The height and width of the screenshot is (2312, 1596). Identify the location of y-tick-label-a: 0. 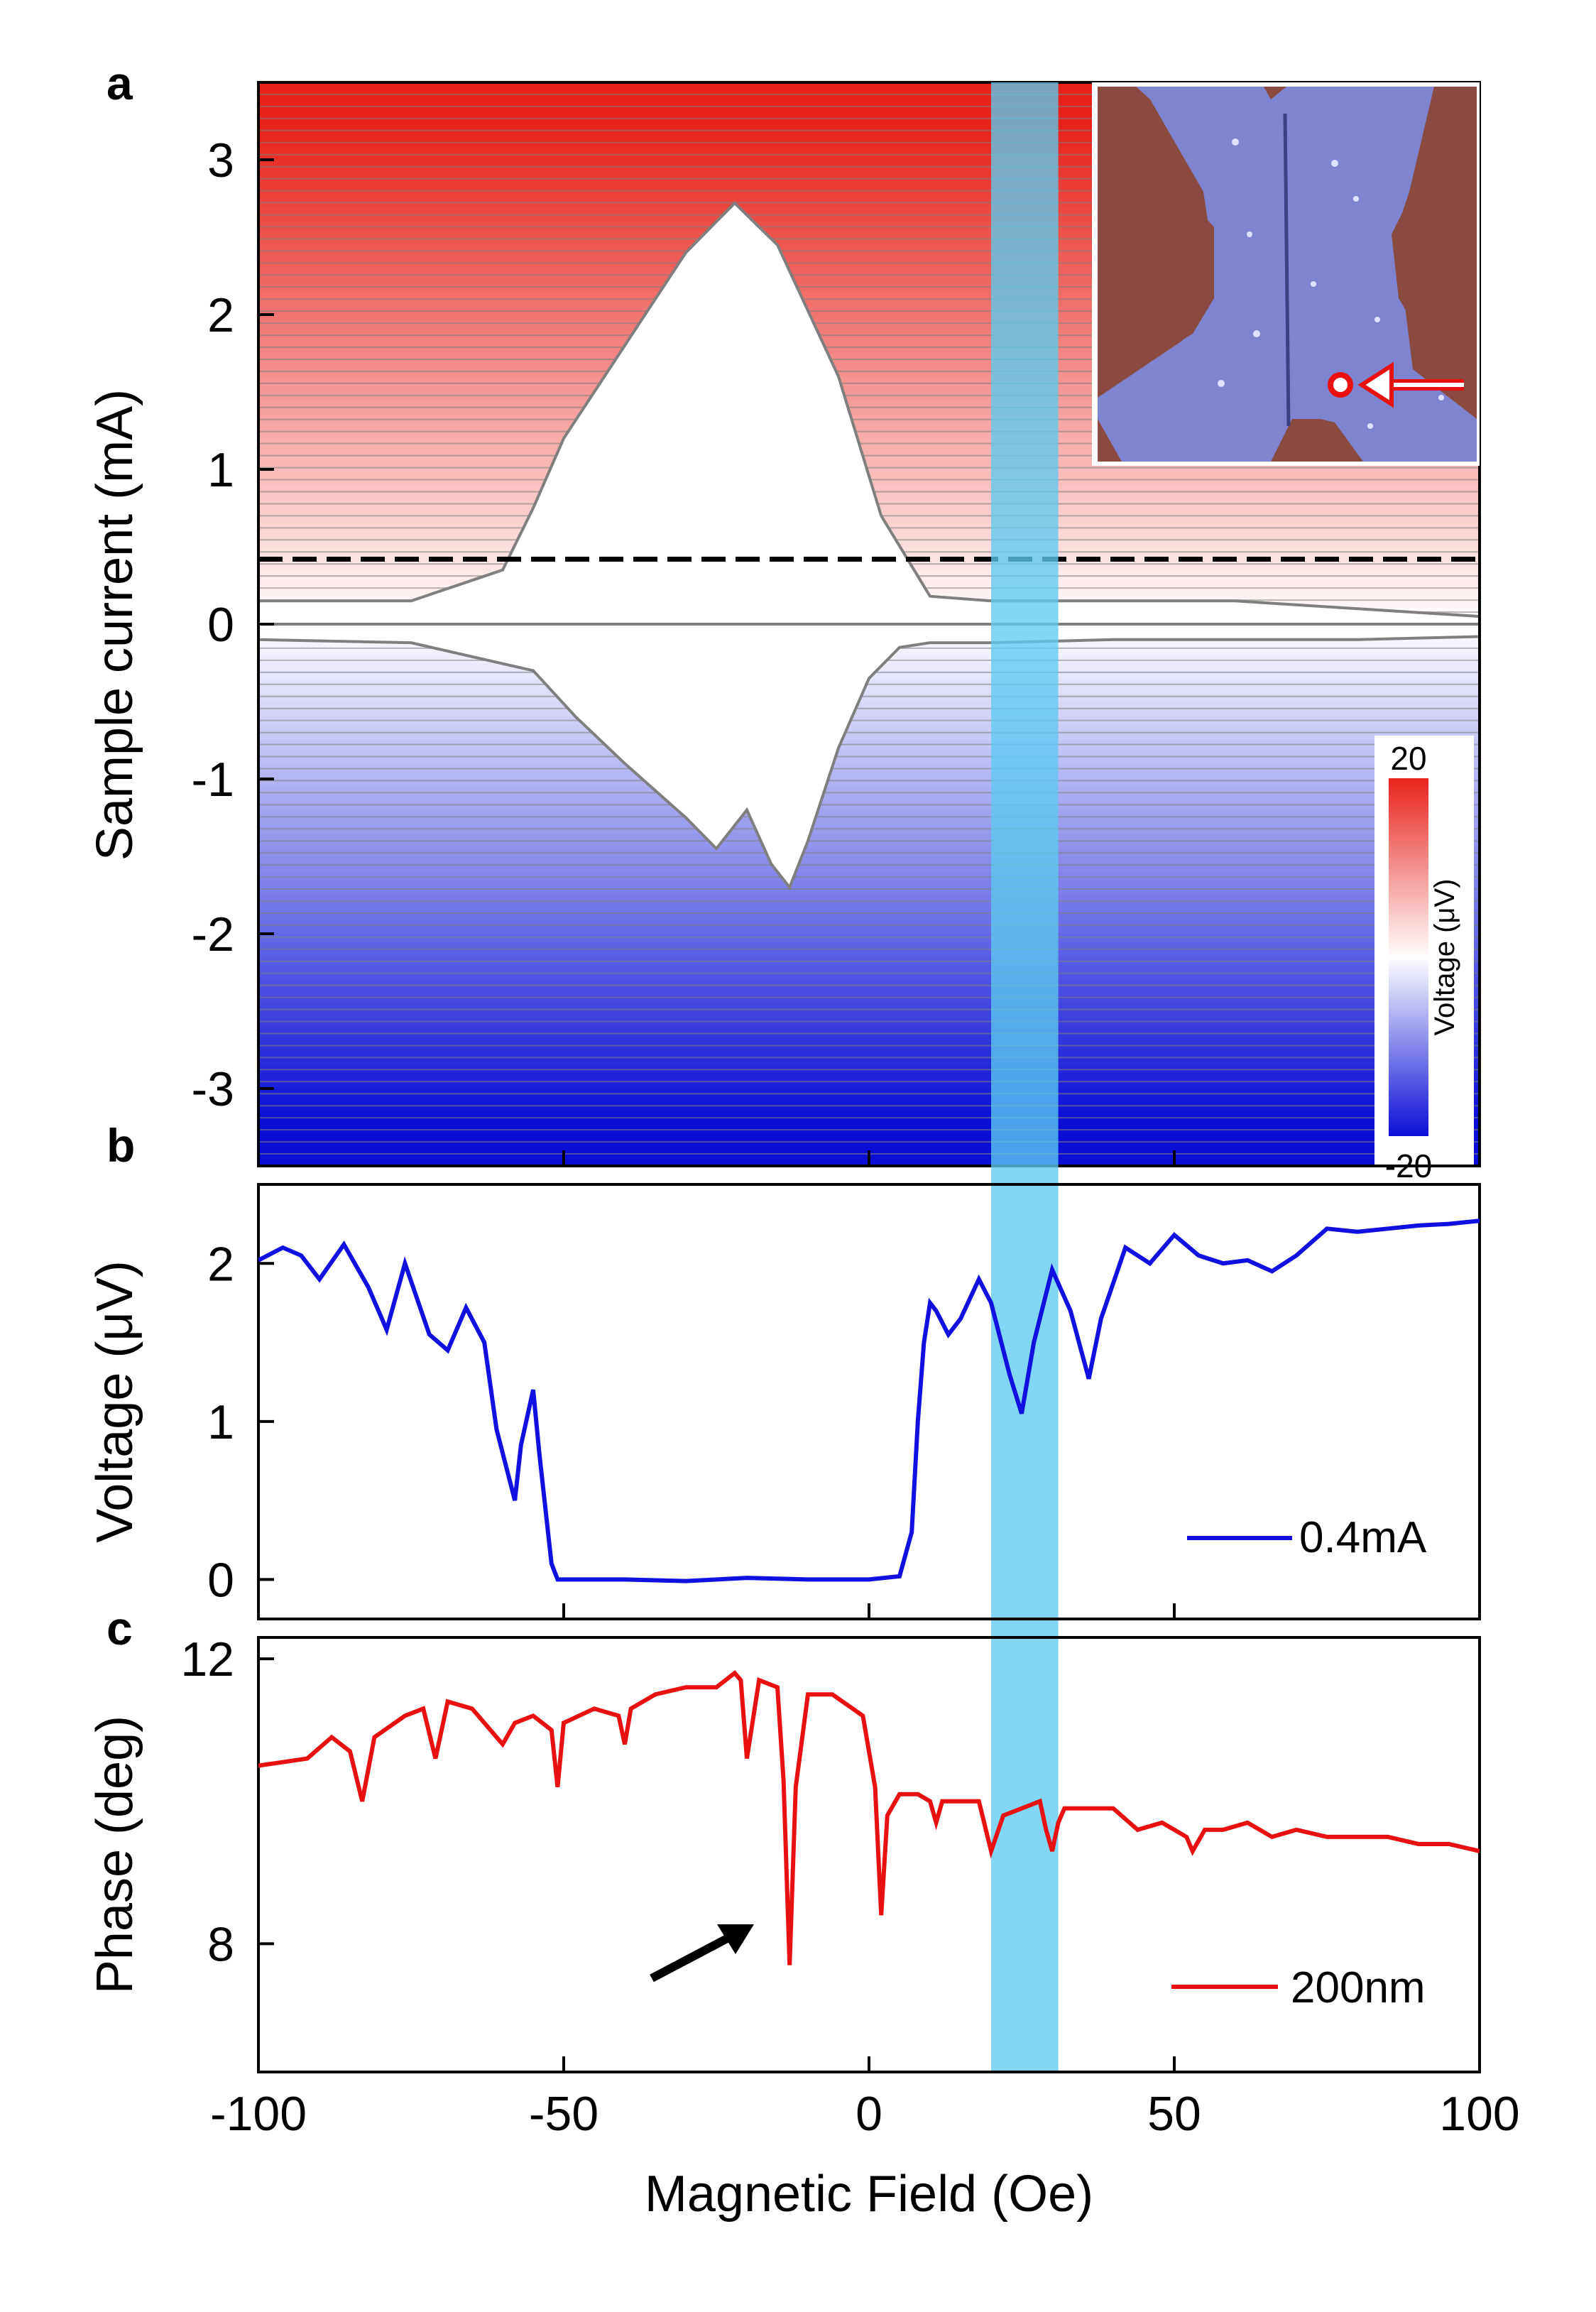
(220, 625).